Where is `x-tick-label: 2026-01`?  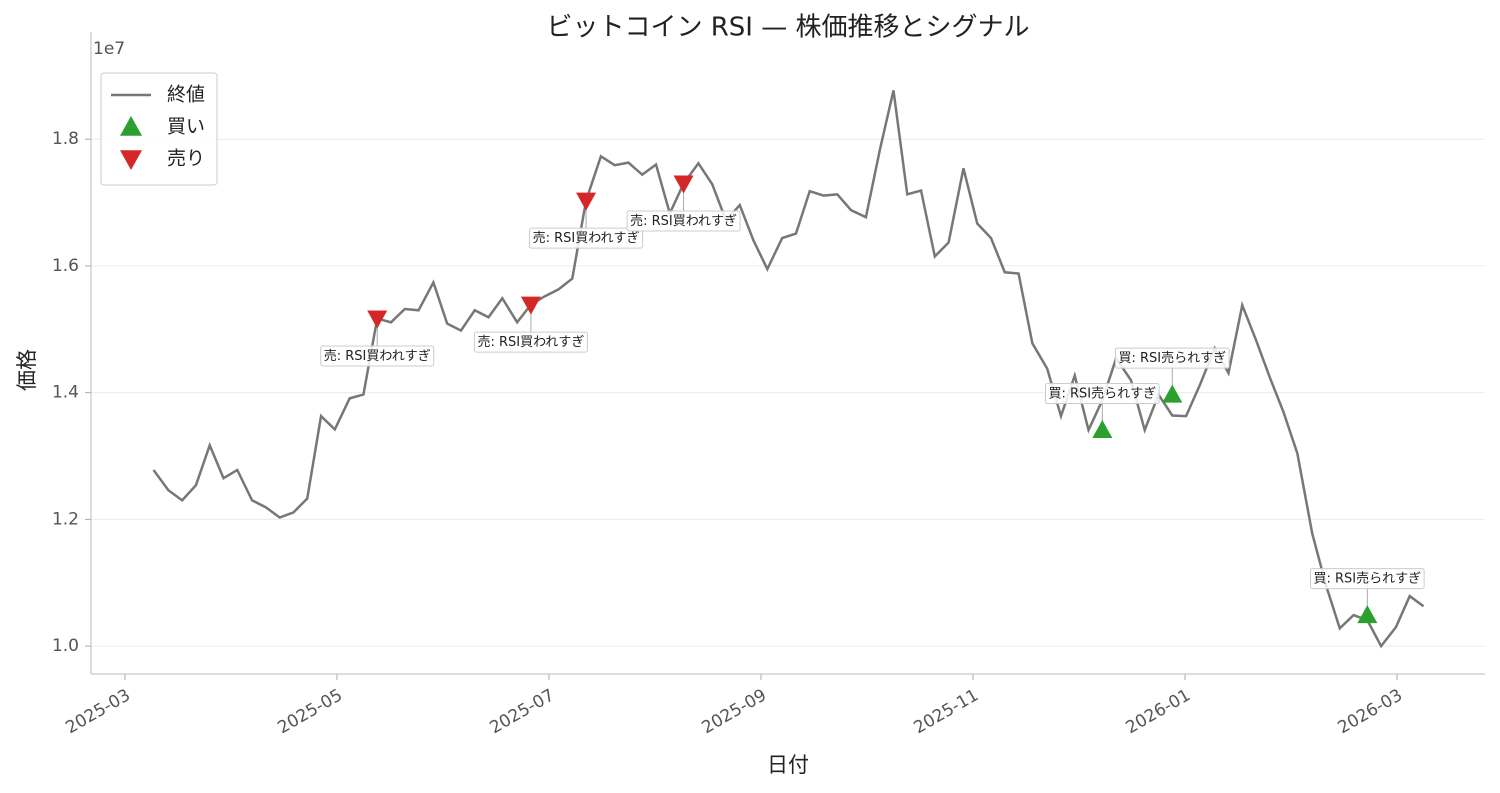 x-tick-label: 2026-01 is located at coordinates (1158, 711).